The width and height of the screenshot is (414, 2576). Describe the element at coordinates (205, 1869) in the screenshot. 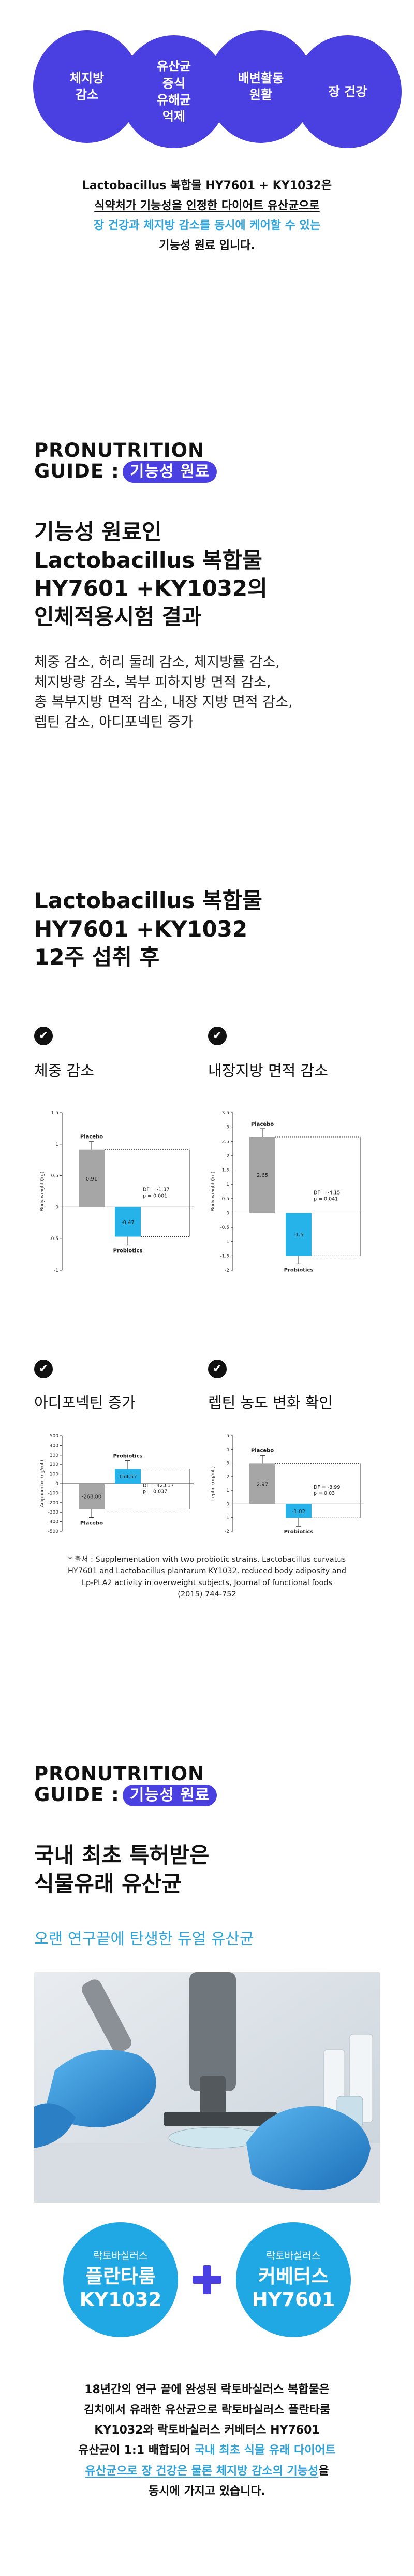

I see `section3-title: 국내 최초 특허받은 식물유래 유산균` at that location.